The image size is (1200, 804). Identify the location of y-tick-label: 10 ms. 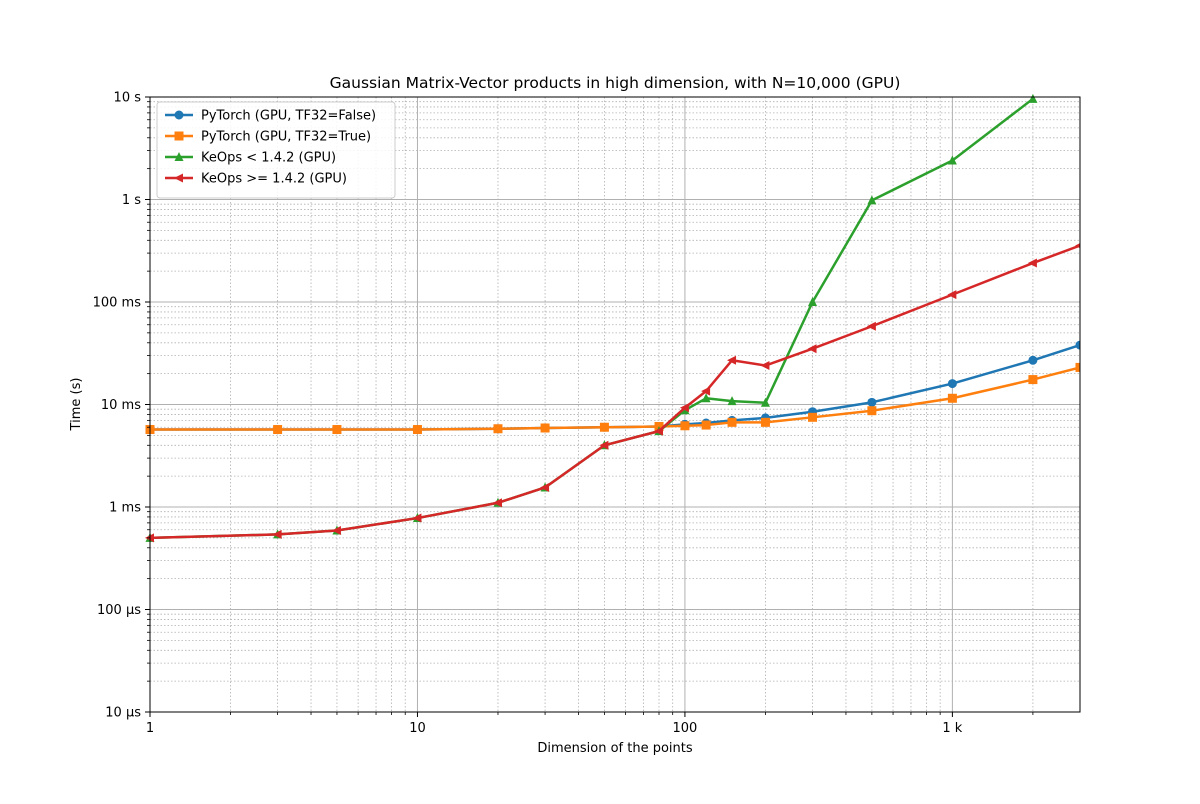
(121, 405).